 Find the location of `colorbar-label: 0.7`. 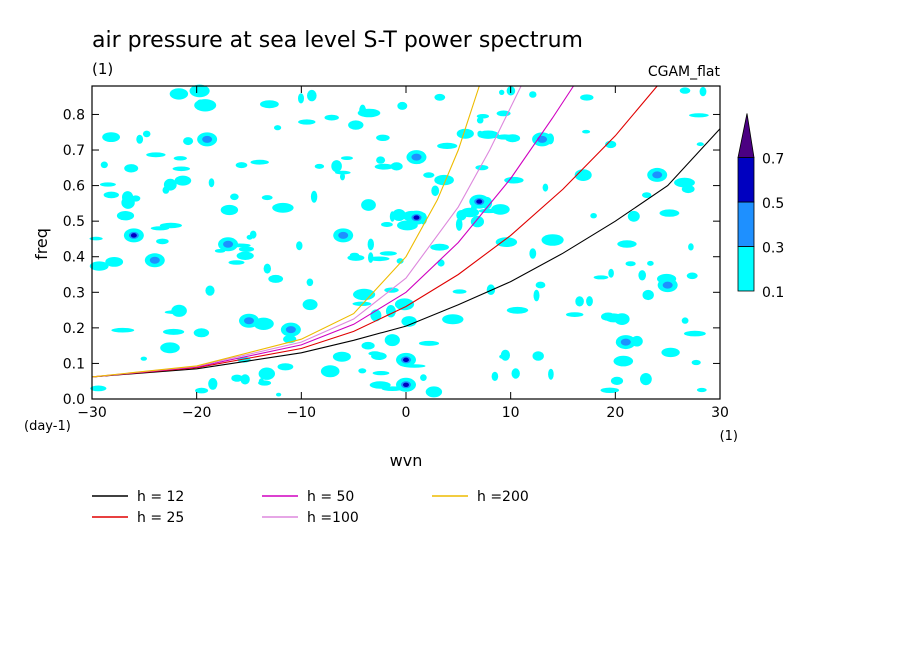

colorbar-label: 0.7 is located at coordinates (773, 160).